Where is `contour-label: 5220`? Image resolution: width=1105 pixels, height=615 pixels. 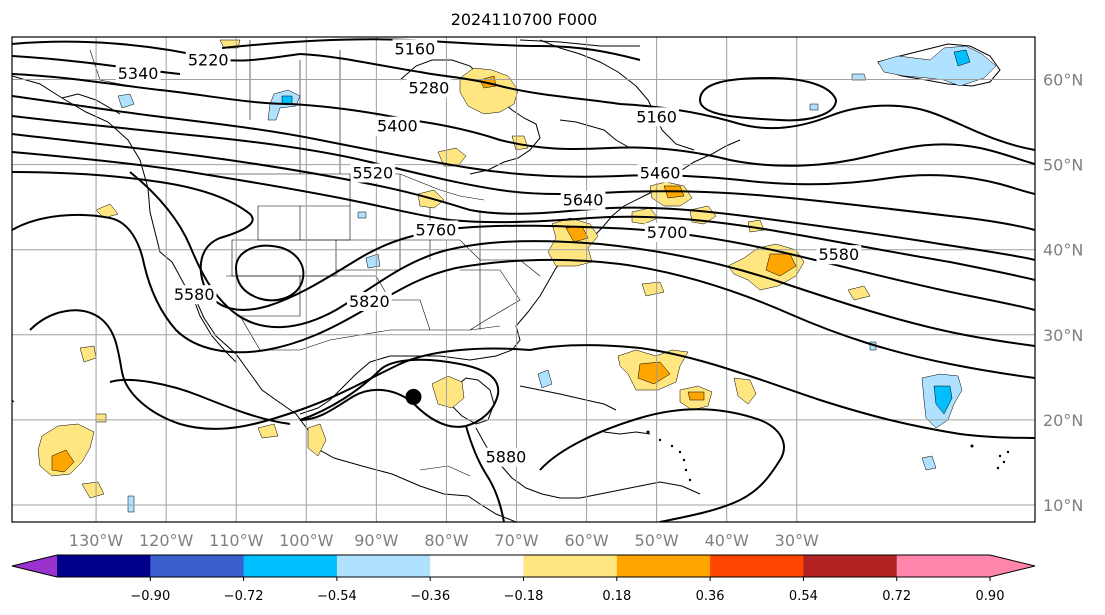
contour-label: 5220 is located at coordinates (208, 59).